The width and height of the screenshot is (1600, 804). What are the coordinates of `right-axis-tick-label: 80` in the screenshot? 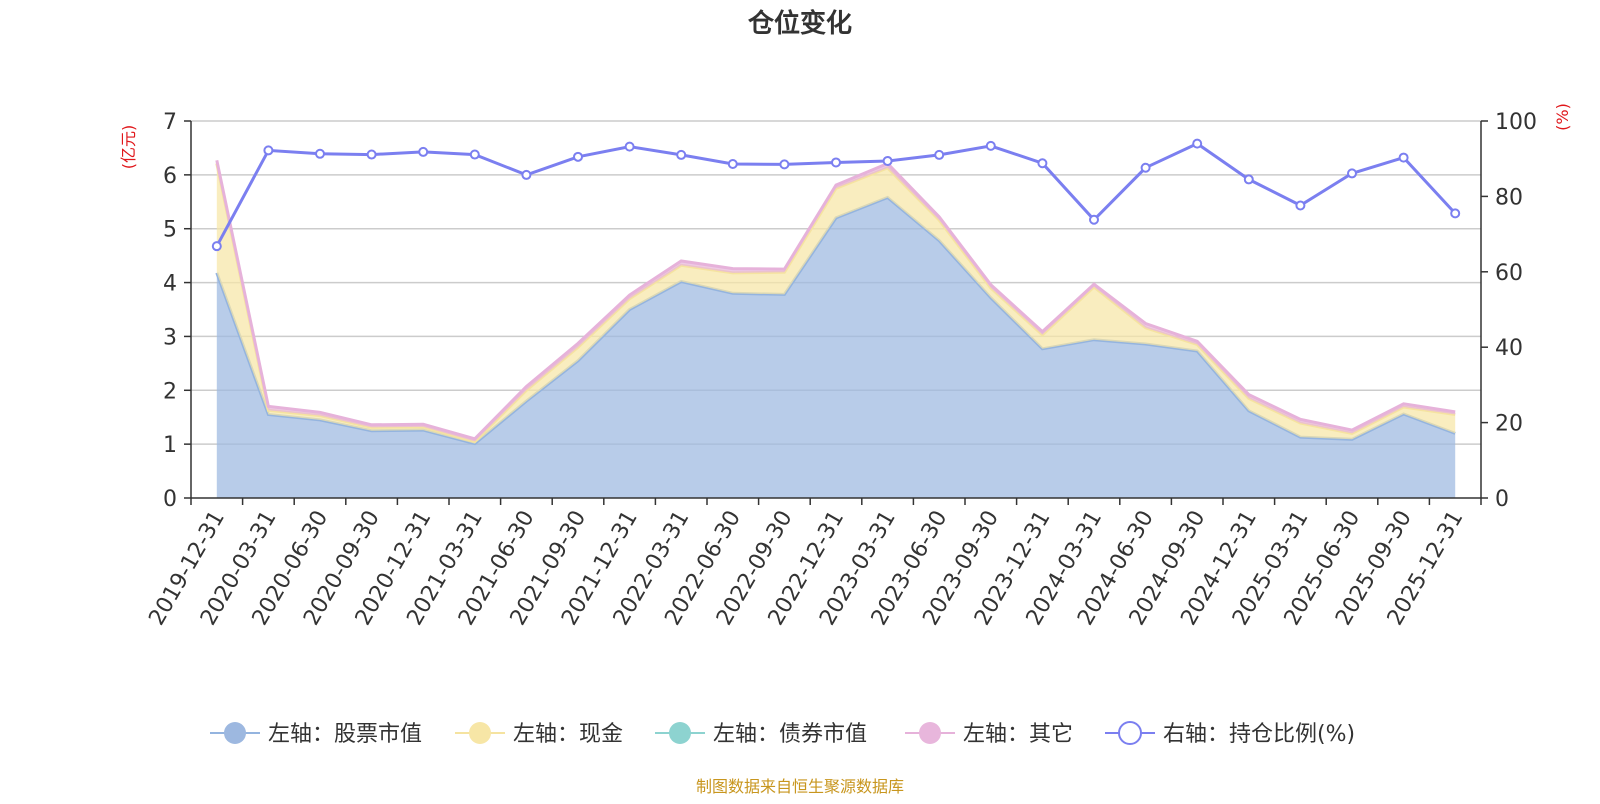 It's located at (1509, 197).